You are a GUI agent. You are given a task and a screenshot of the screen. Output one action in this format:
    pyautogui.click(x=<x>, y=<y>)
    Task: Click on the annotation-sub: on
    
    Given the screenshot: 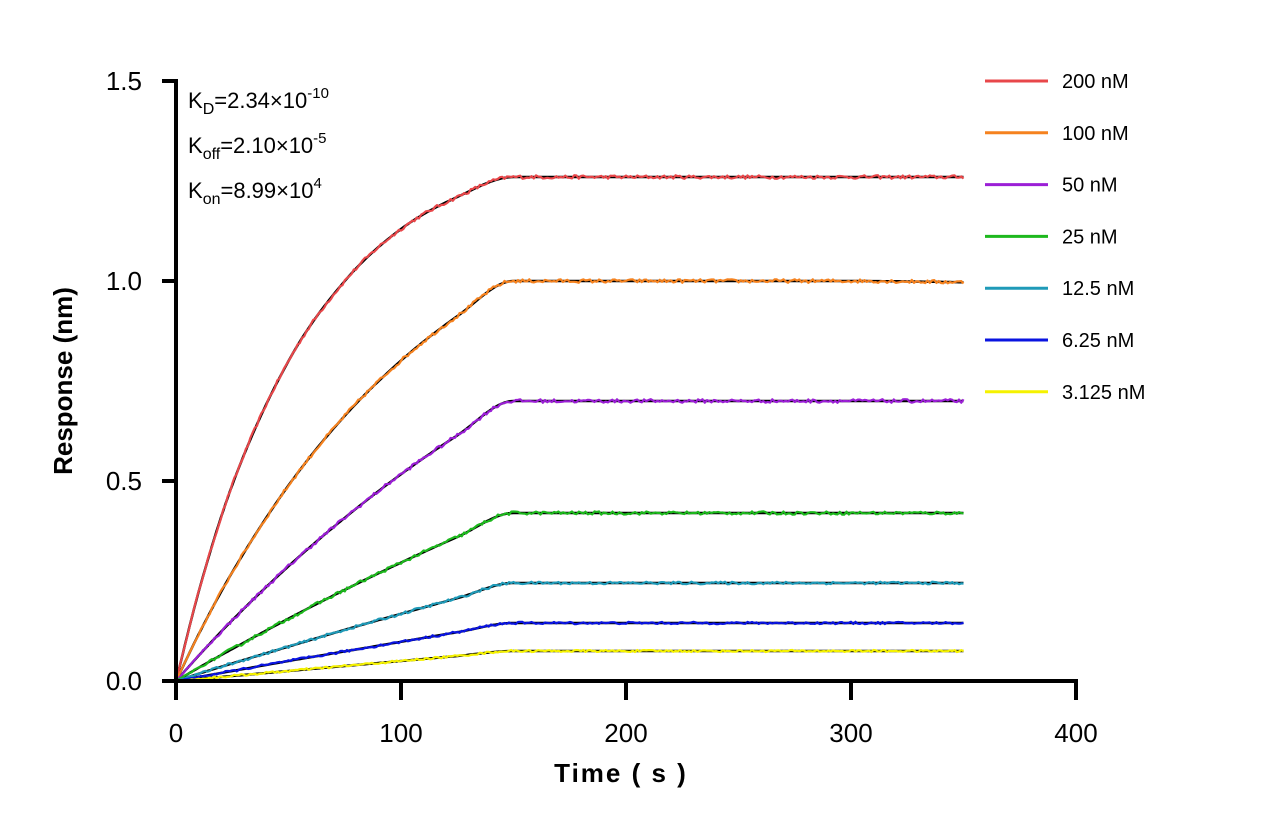 What is the action you would take?
    pyautogui.click(x=212, y=199)
    